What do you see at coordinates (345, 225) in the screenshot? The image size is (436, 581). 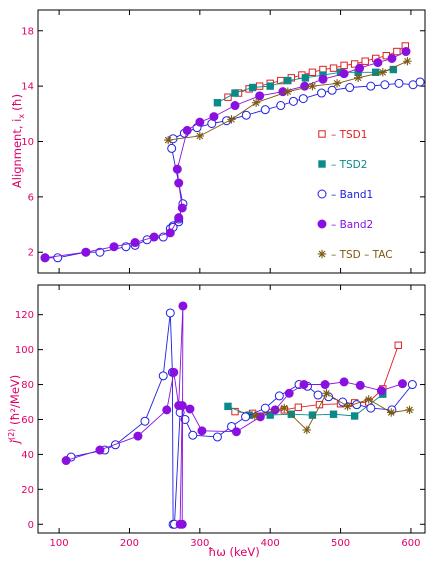 I see `legend-item-band2: – Band2` at bounding box center [345, 225].